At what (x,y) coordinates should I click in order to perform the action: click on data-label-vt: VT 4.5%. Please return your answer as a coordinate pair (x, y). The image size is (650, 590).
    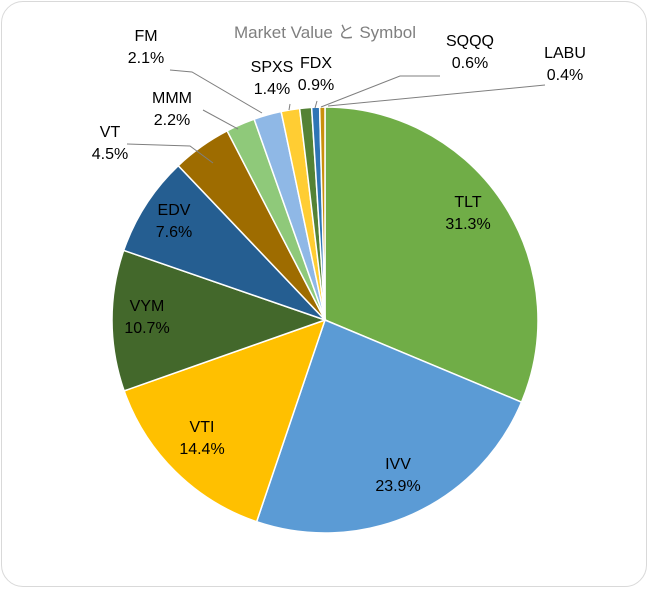
    Looking at the image, I should click on (110, 143).